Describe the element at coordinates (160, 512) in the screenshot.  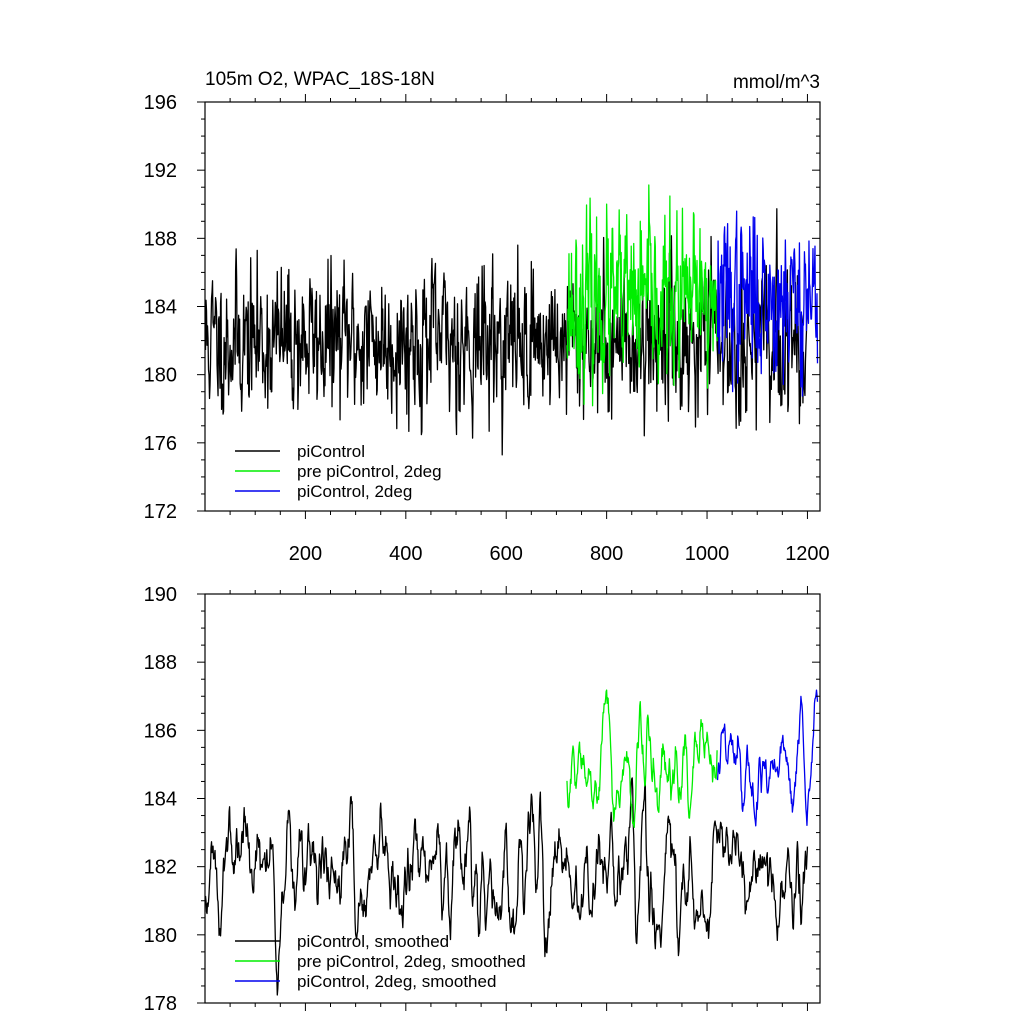
I see `y-tick-label: 172` at that location.